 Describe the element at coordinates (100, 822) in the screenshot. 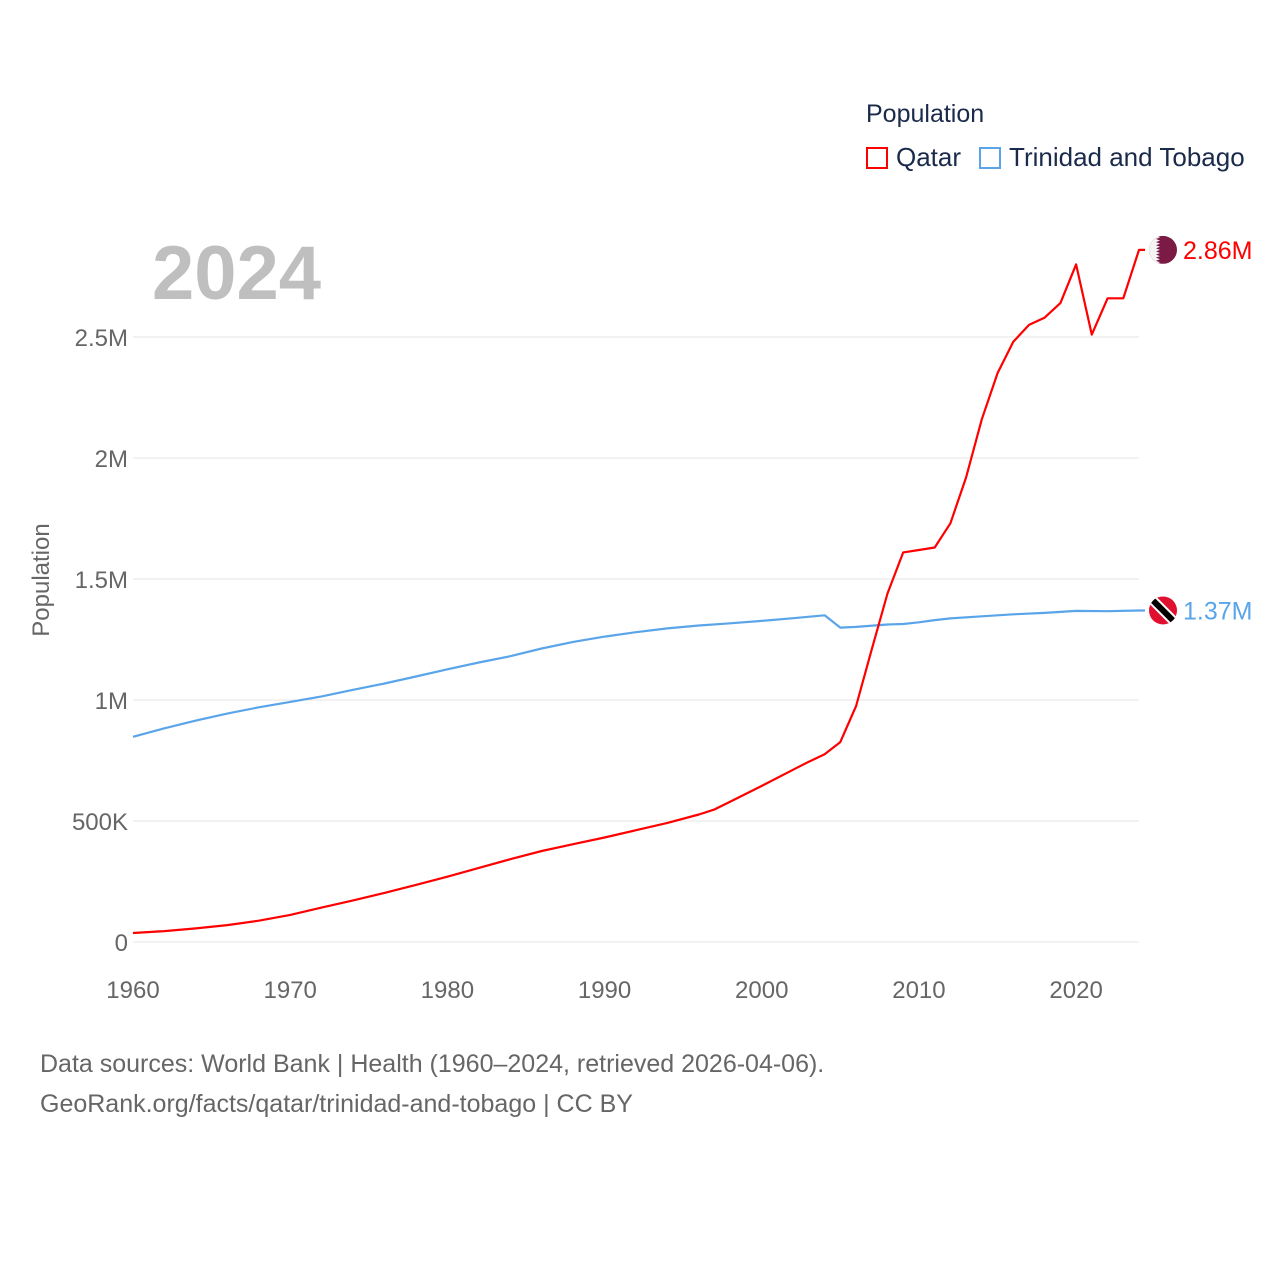

I see `y-tick-label: 500K` at that location.